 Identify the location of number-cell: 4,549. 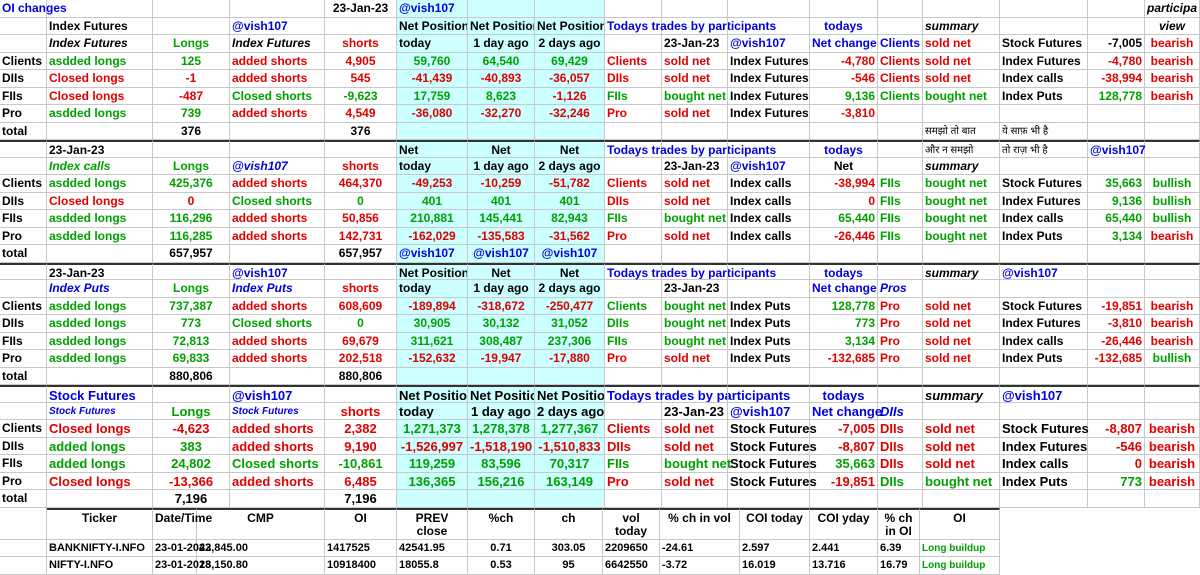
(361, 114).